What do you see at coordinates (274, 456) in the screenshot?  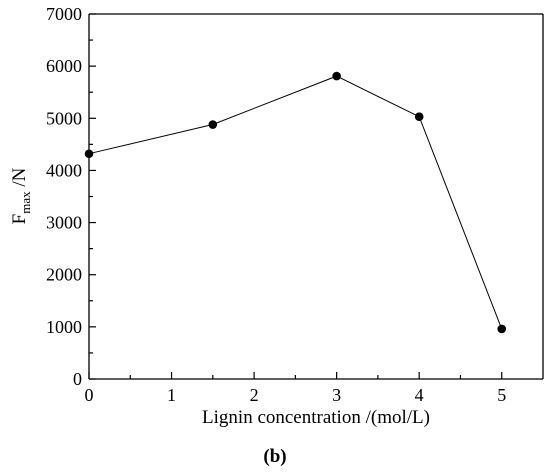 I see `panel-label: (b)` at bounding box center [274, 456].